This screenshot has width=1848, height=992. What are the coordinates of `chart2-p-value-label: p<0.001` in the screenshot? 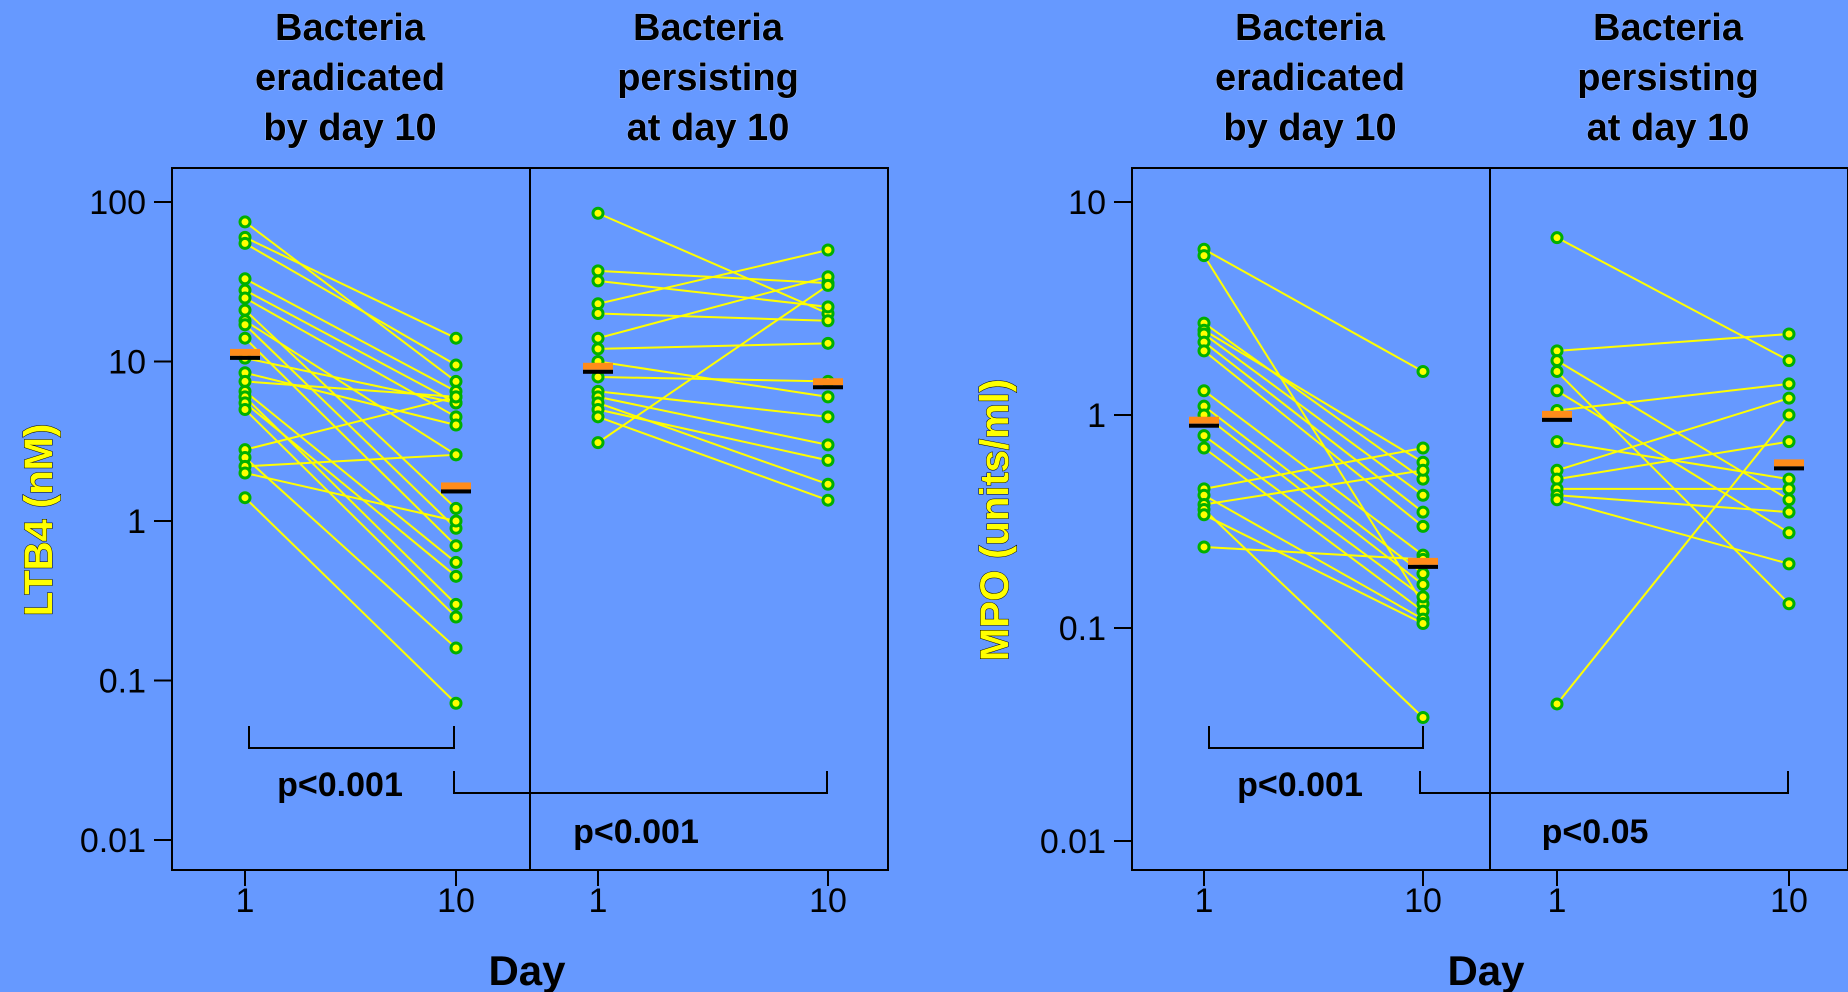 It's located at (1300, 785).